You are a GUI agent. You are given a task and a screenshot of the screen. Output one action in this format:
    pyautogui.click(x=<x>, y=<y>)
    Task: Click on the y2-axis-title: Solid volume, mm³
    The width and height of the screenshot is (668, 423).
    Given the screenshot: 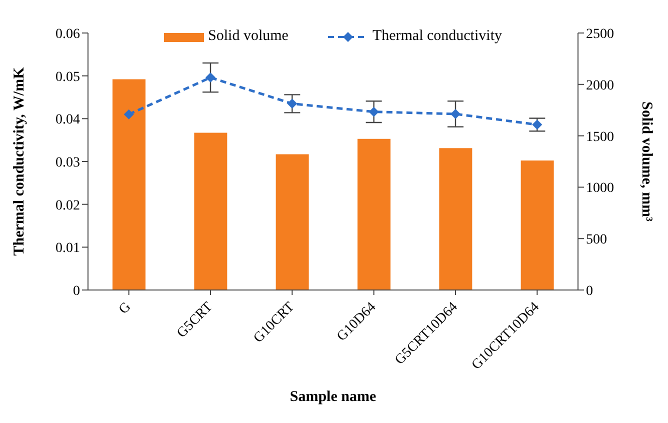 What is the action you would take?
    pyautogui.click(x=646, y=162)
    